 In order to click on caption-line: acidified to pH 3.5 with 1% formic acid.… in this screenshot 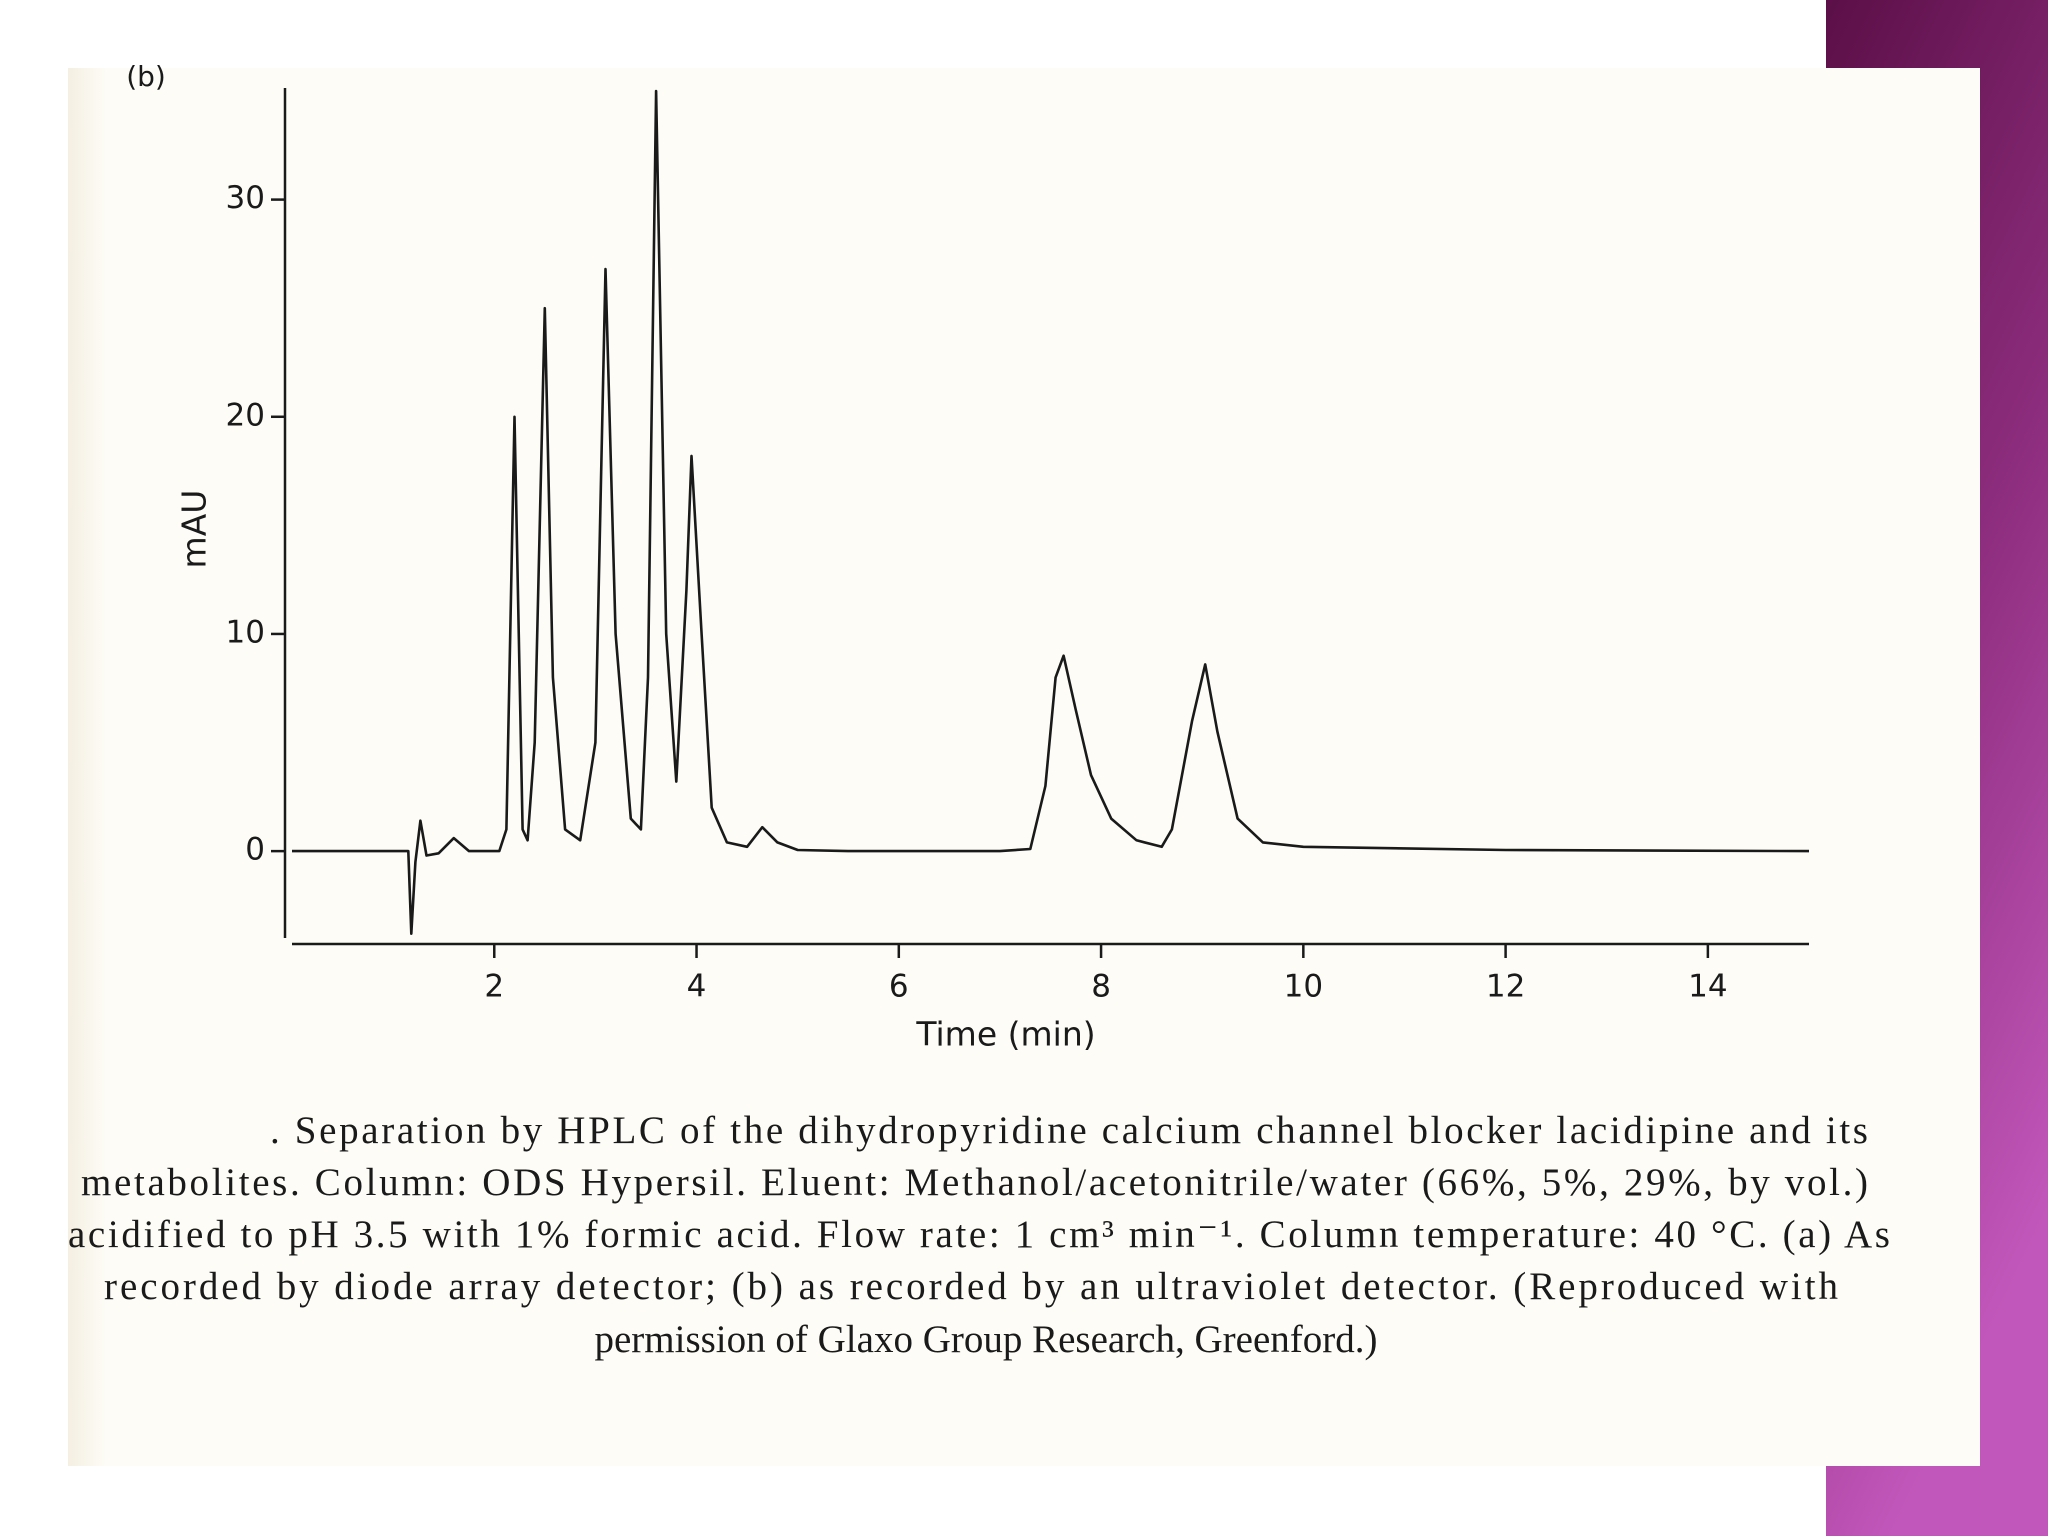, I will do `click(979, 1234)`.